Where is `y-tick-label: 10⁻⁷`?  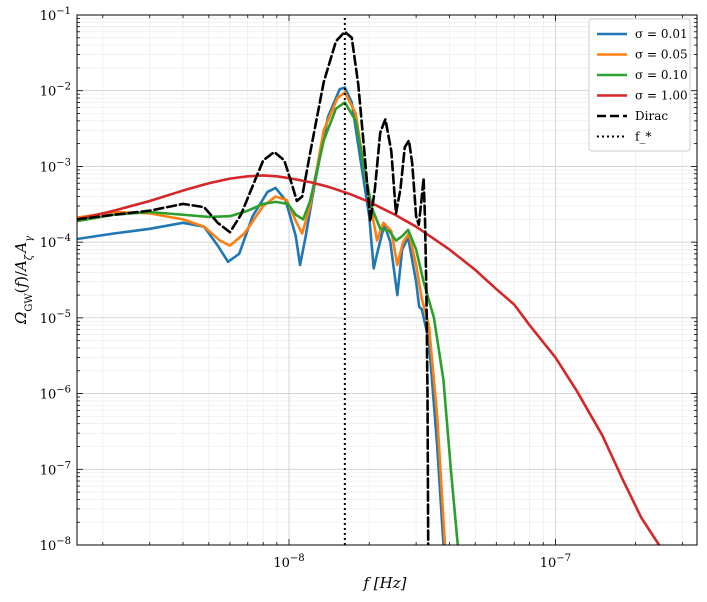
y-tick-label: 10⁻⁷ is located at coordinates (55, 469).